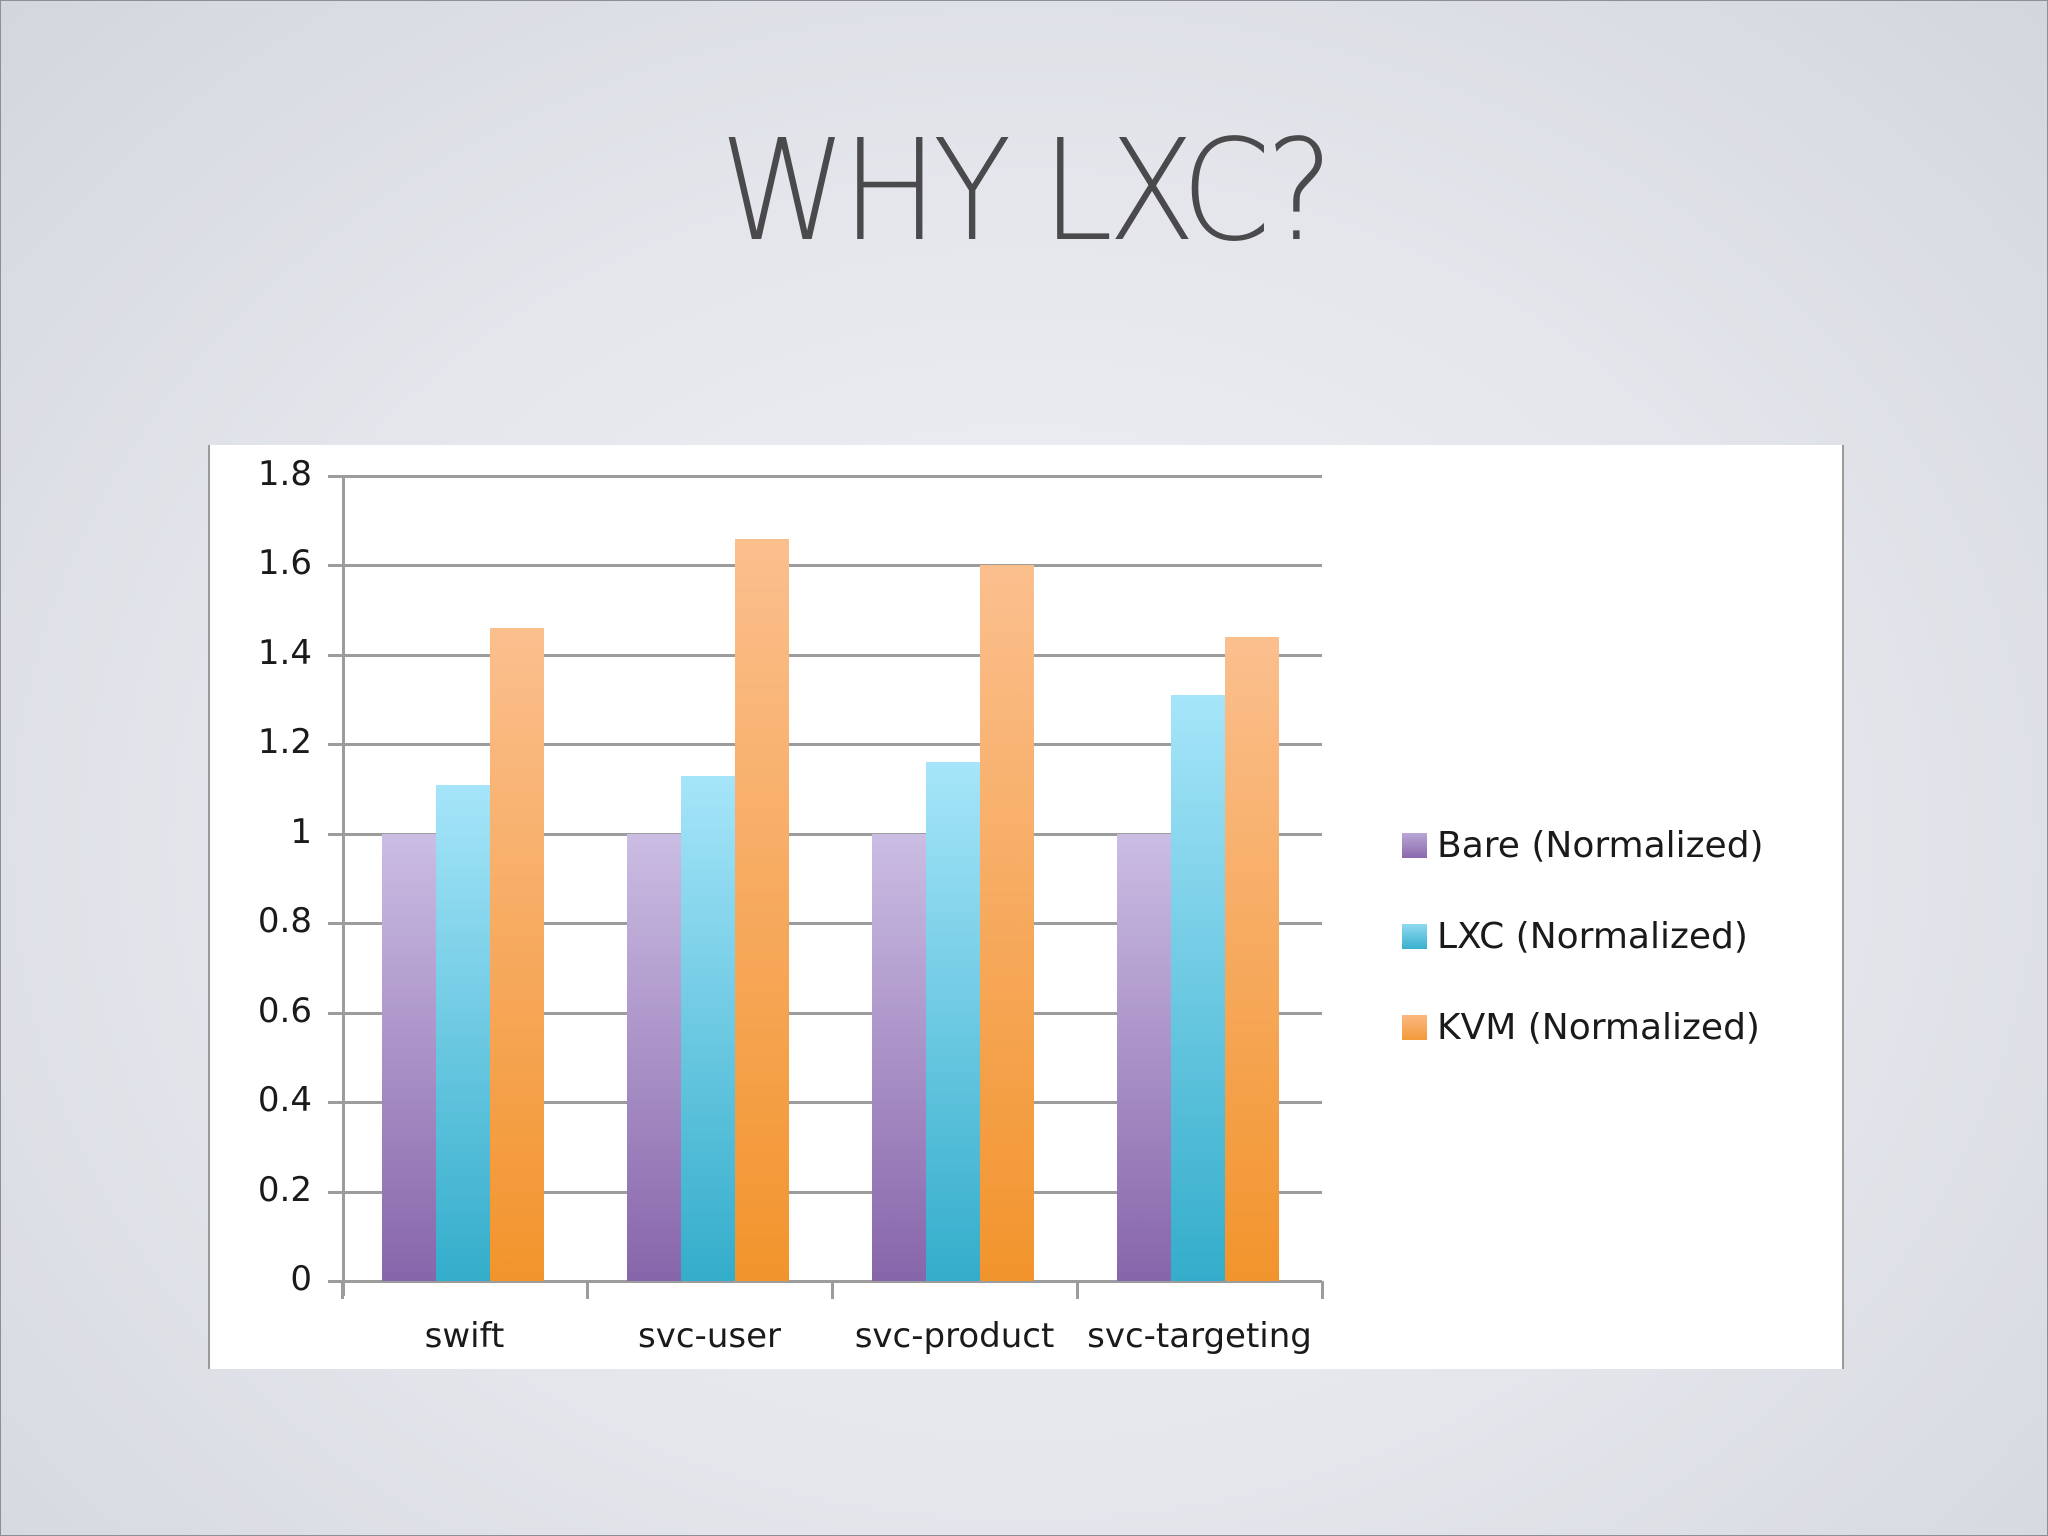 This screenshot has height=1536, width=2048. I want to click on y-tick-label: 0.2, so click(284, 1189).